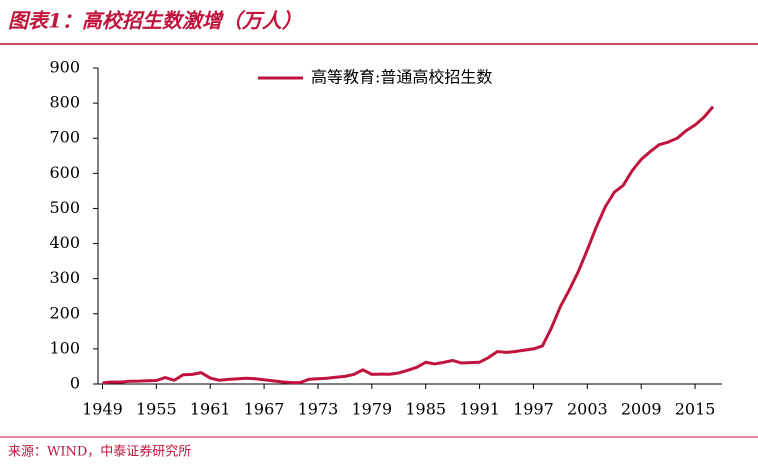 The height and width of the screenshot is (467, 758). Describe the element at coordinates (318, 409) in the screenshot. I see `x-tick-label: 1973` at that location.